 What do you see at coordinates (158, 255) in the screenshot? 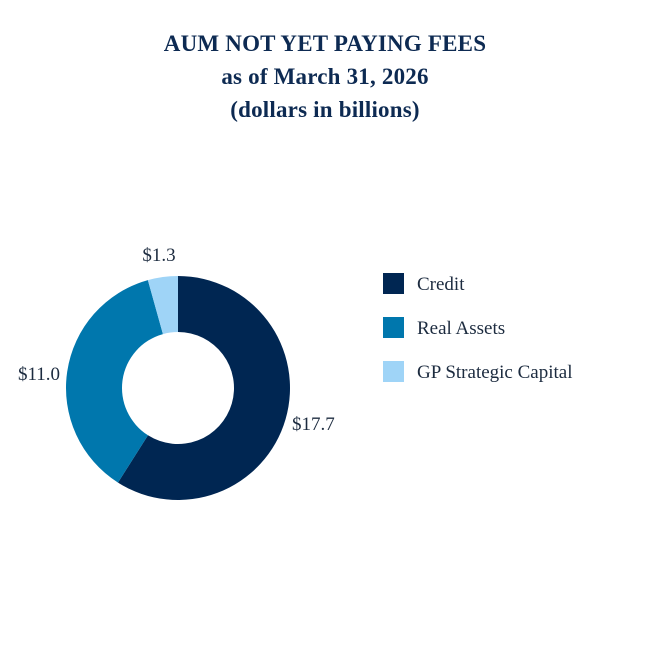
I see `data-label-gp-strategic-capital: $1.3` at bounding box center [158, 255].